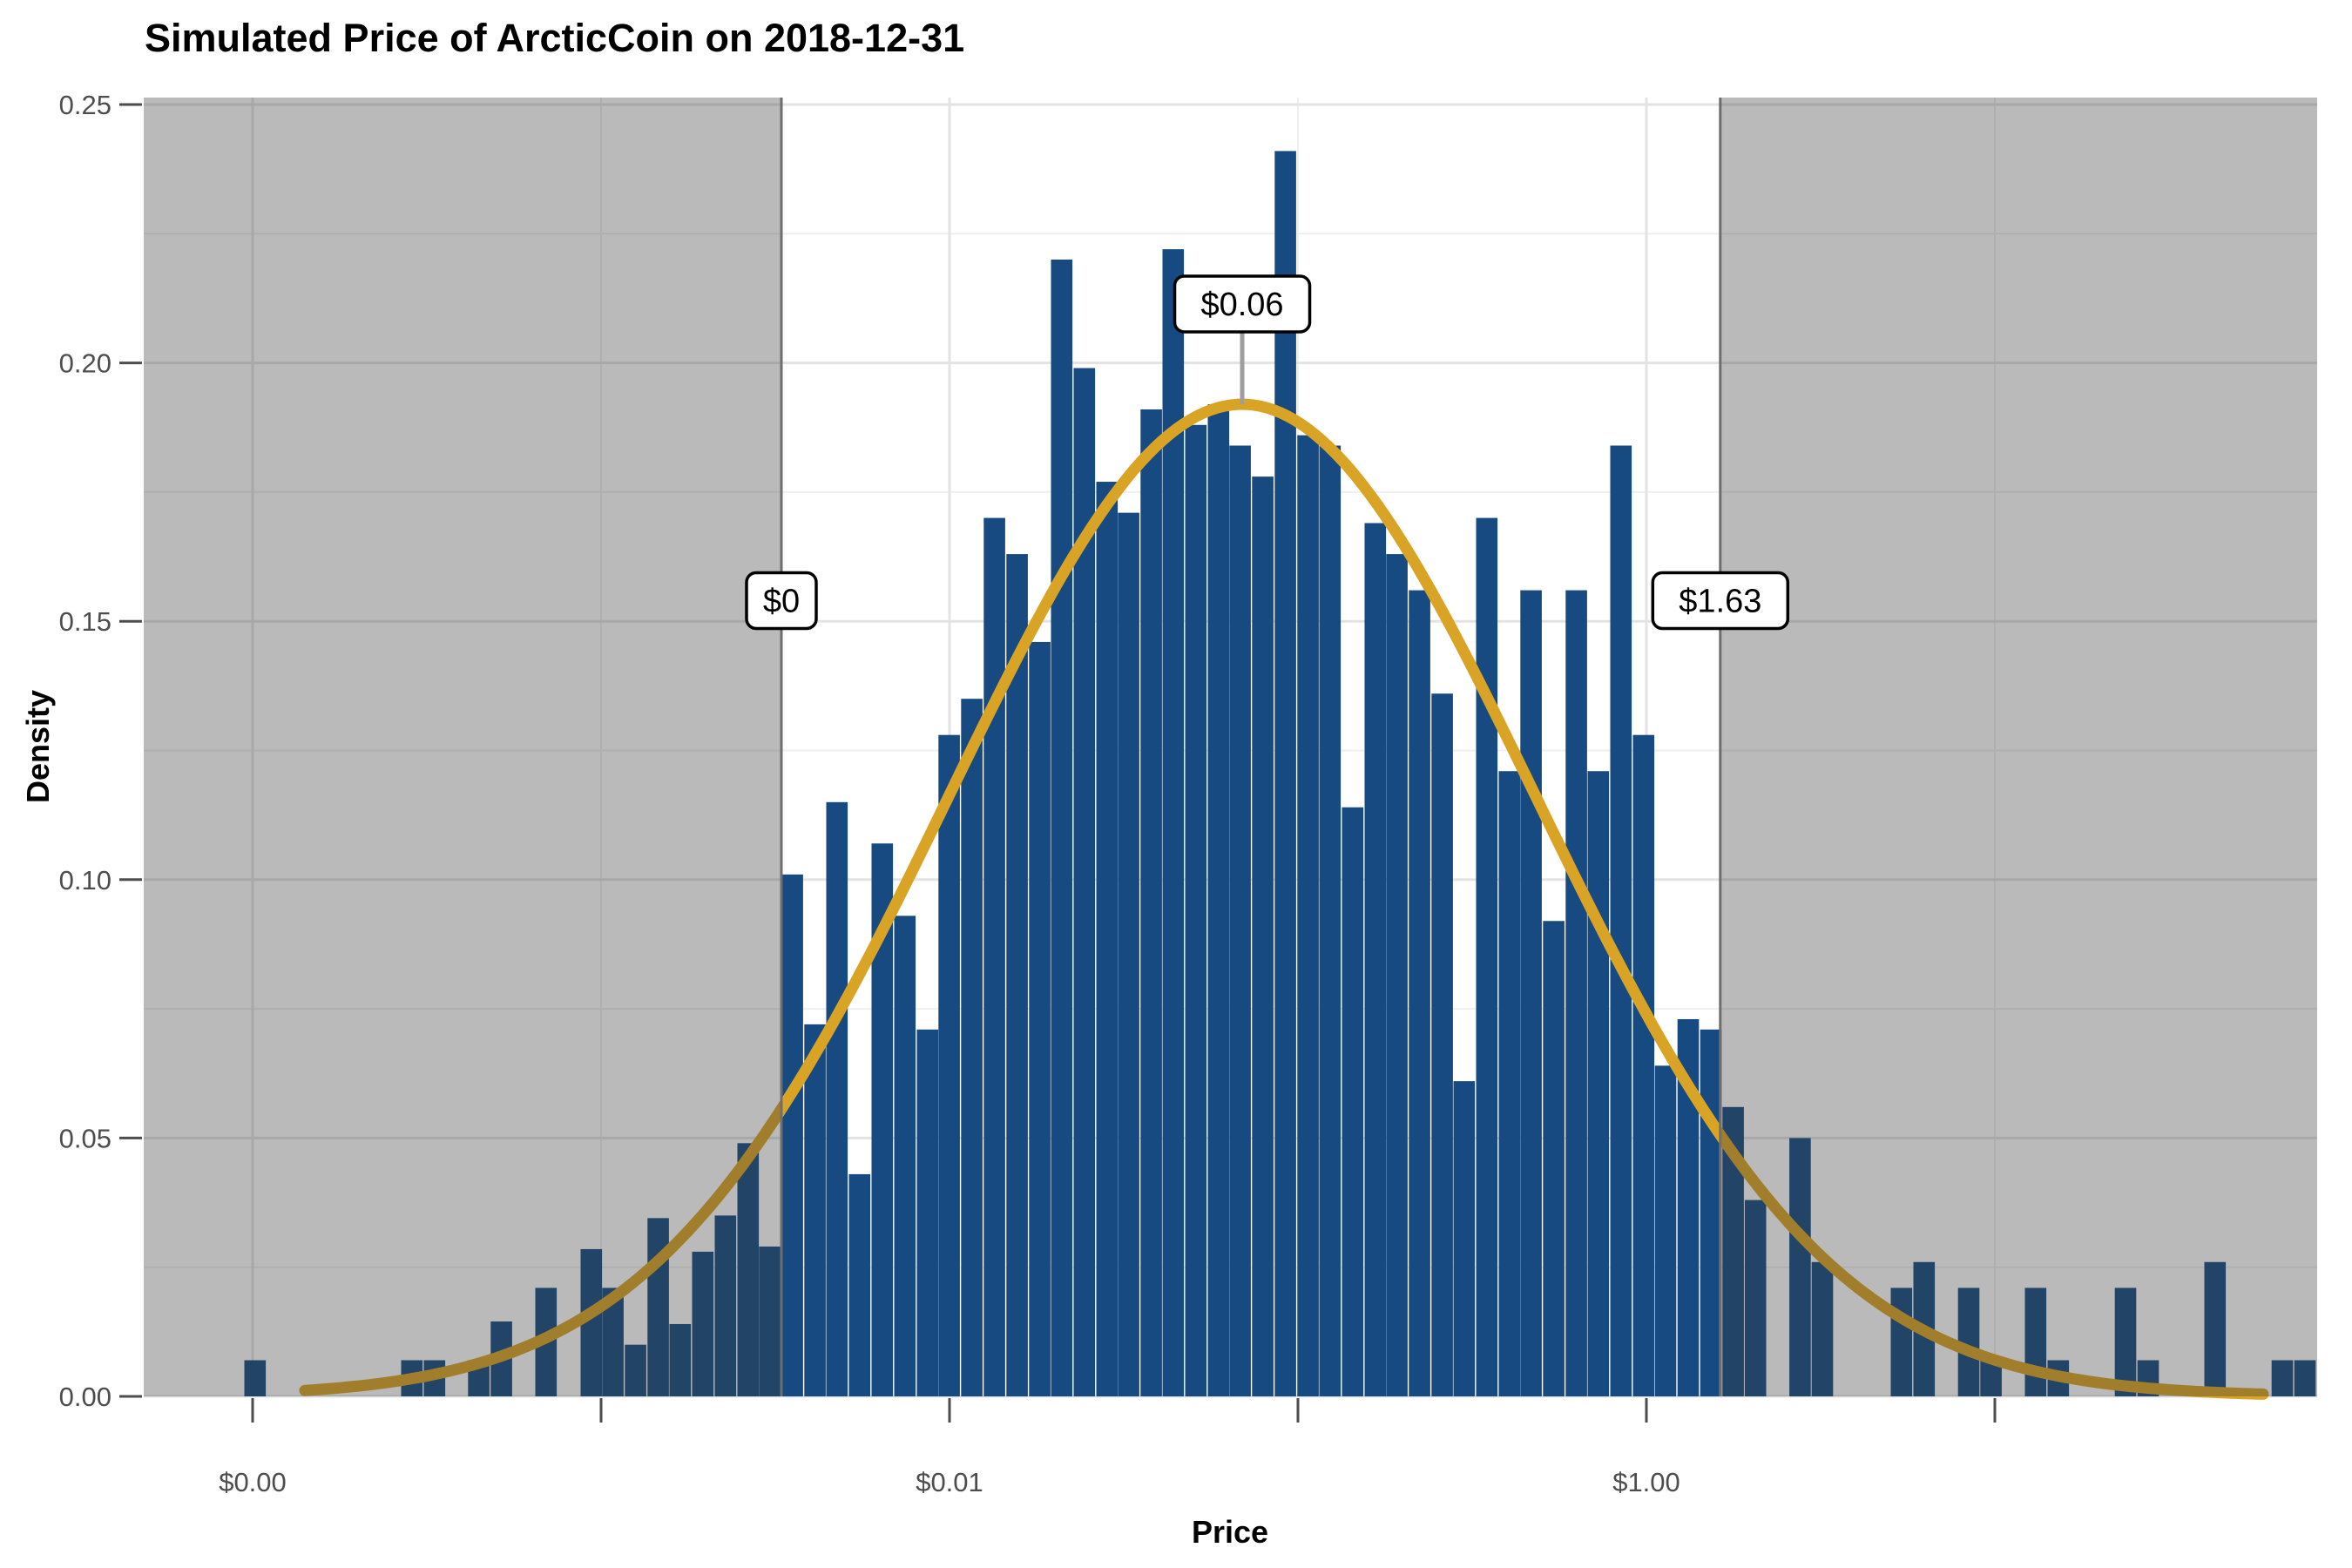 The height and width of the screenshot is (1568, 2352). Describe the element at coordinates (85, 1397) in the screenshot. I see `y-axis-tick-label: 0.00` at that location.